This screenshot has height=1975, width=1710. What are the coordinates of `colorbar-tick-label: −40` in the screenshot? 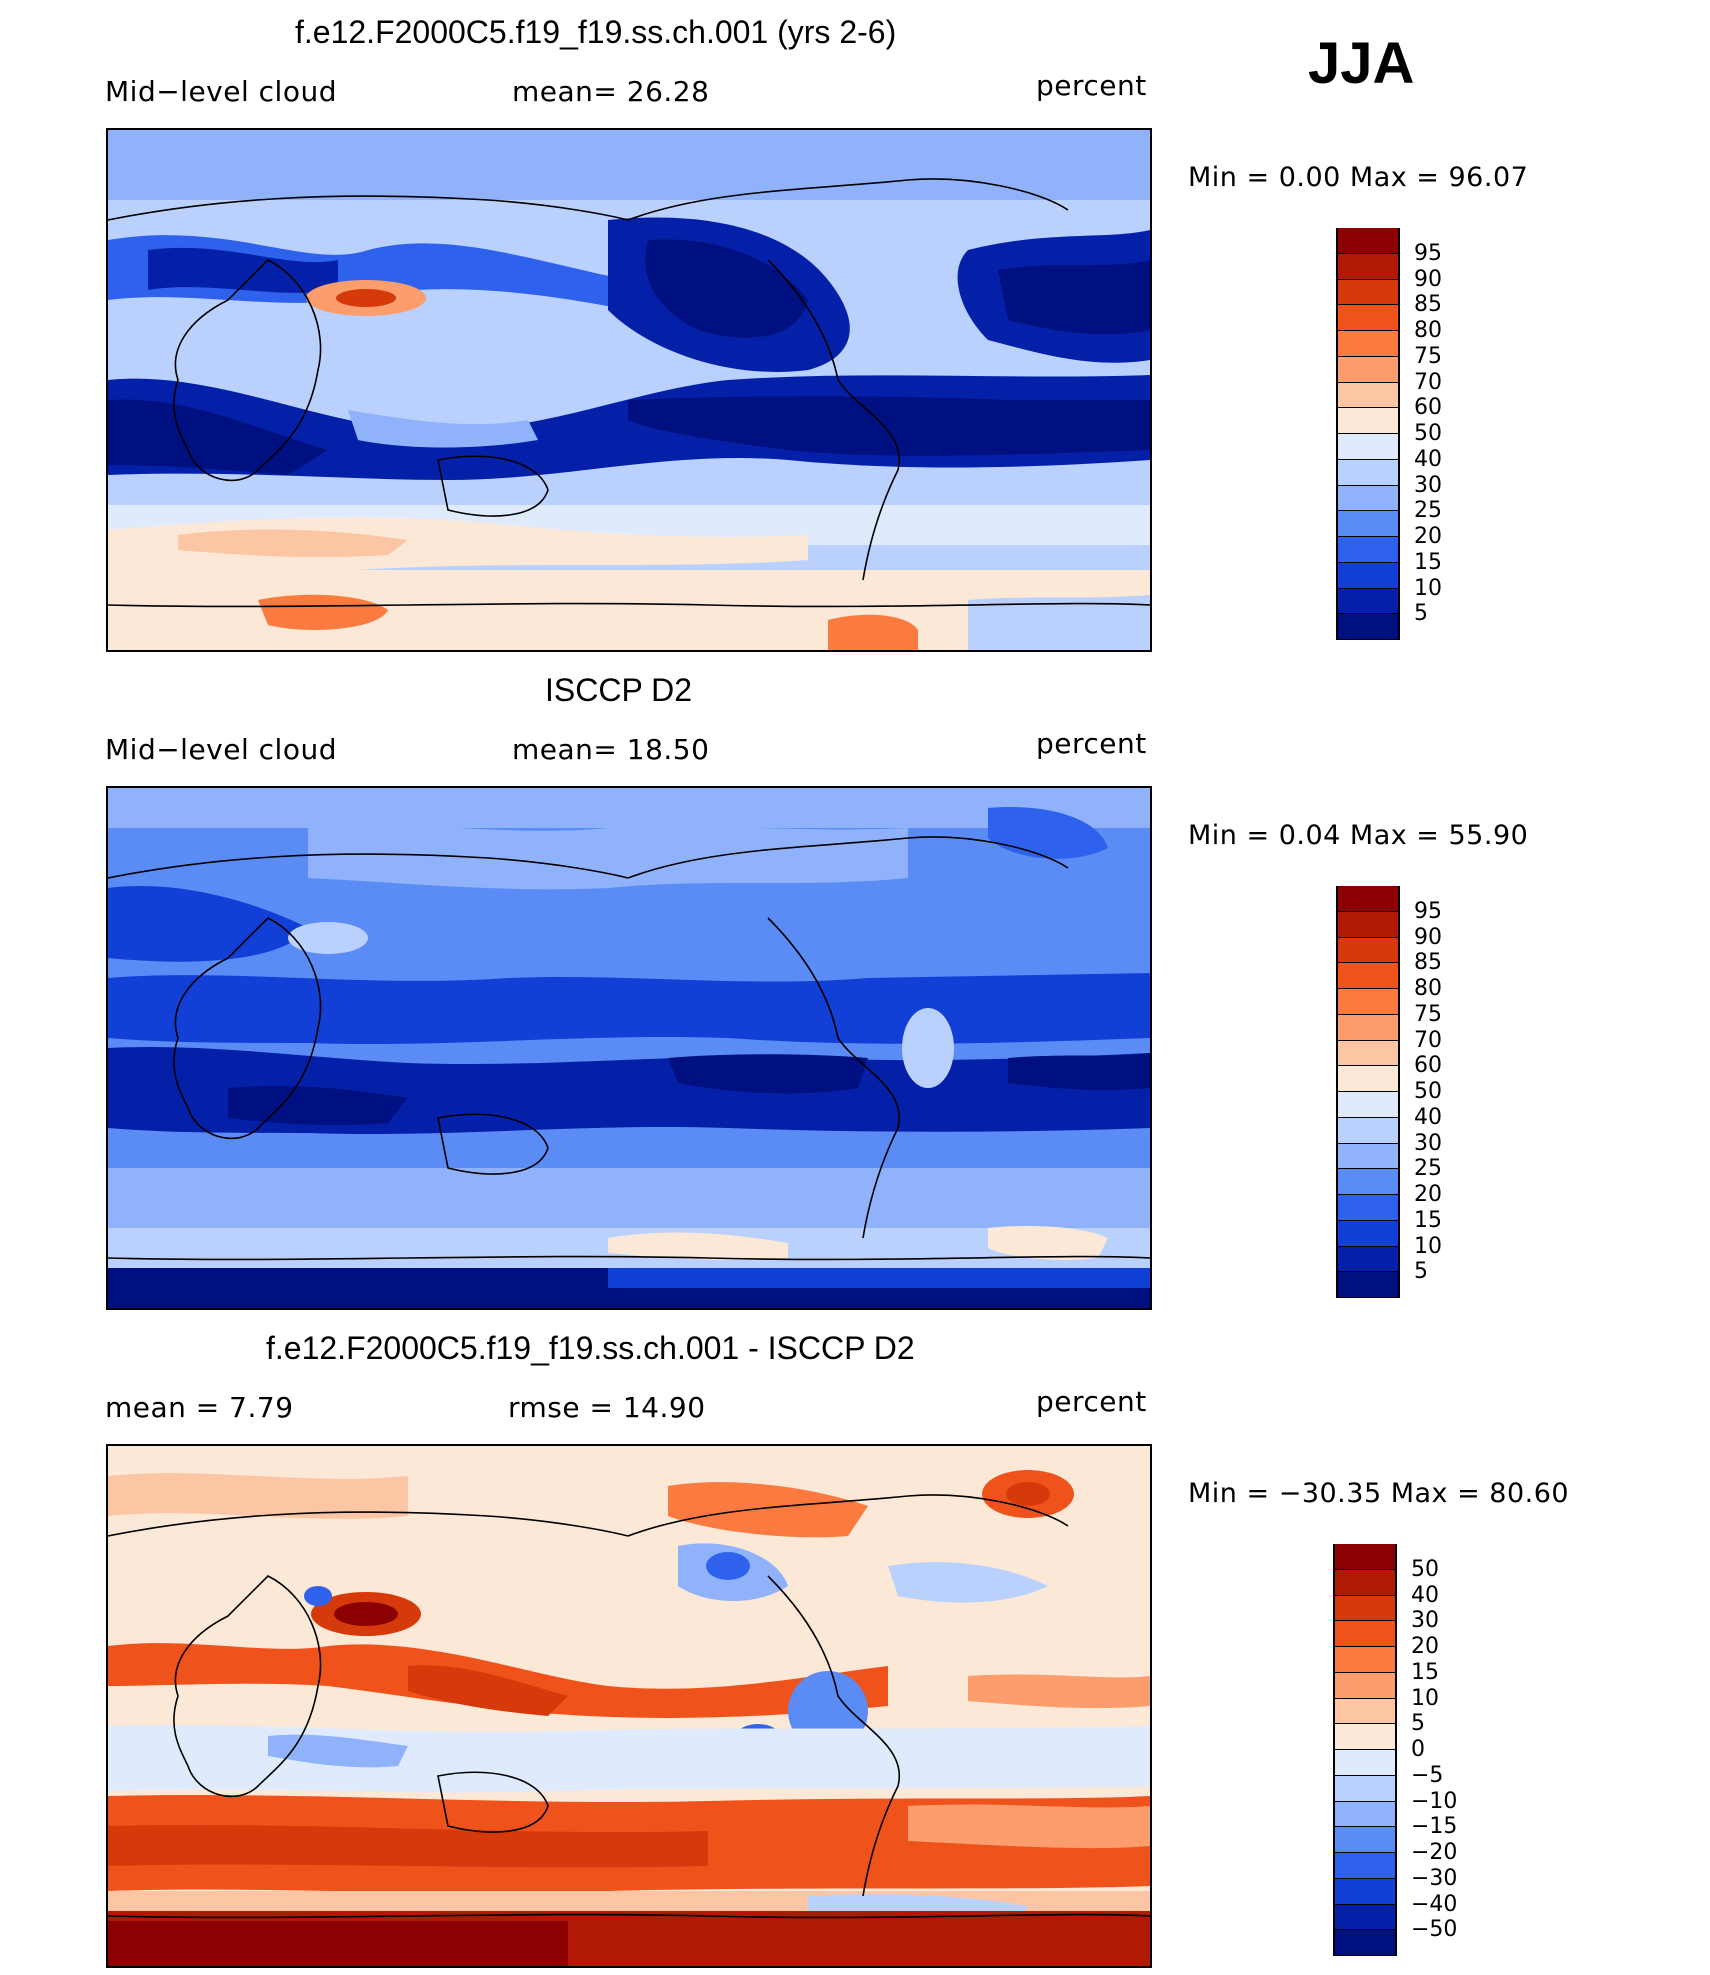 It's located at (1434, 1904).